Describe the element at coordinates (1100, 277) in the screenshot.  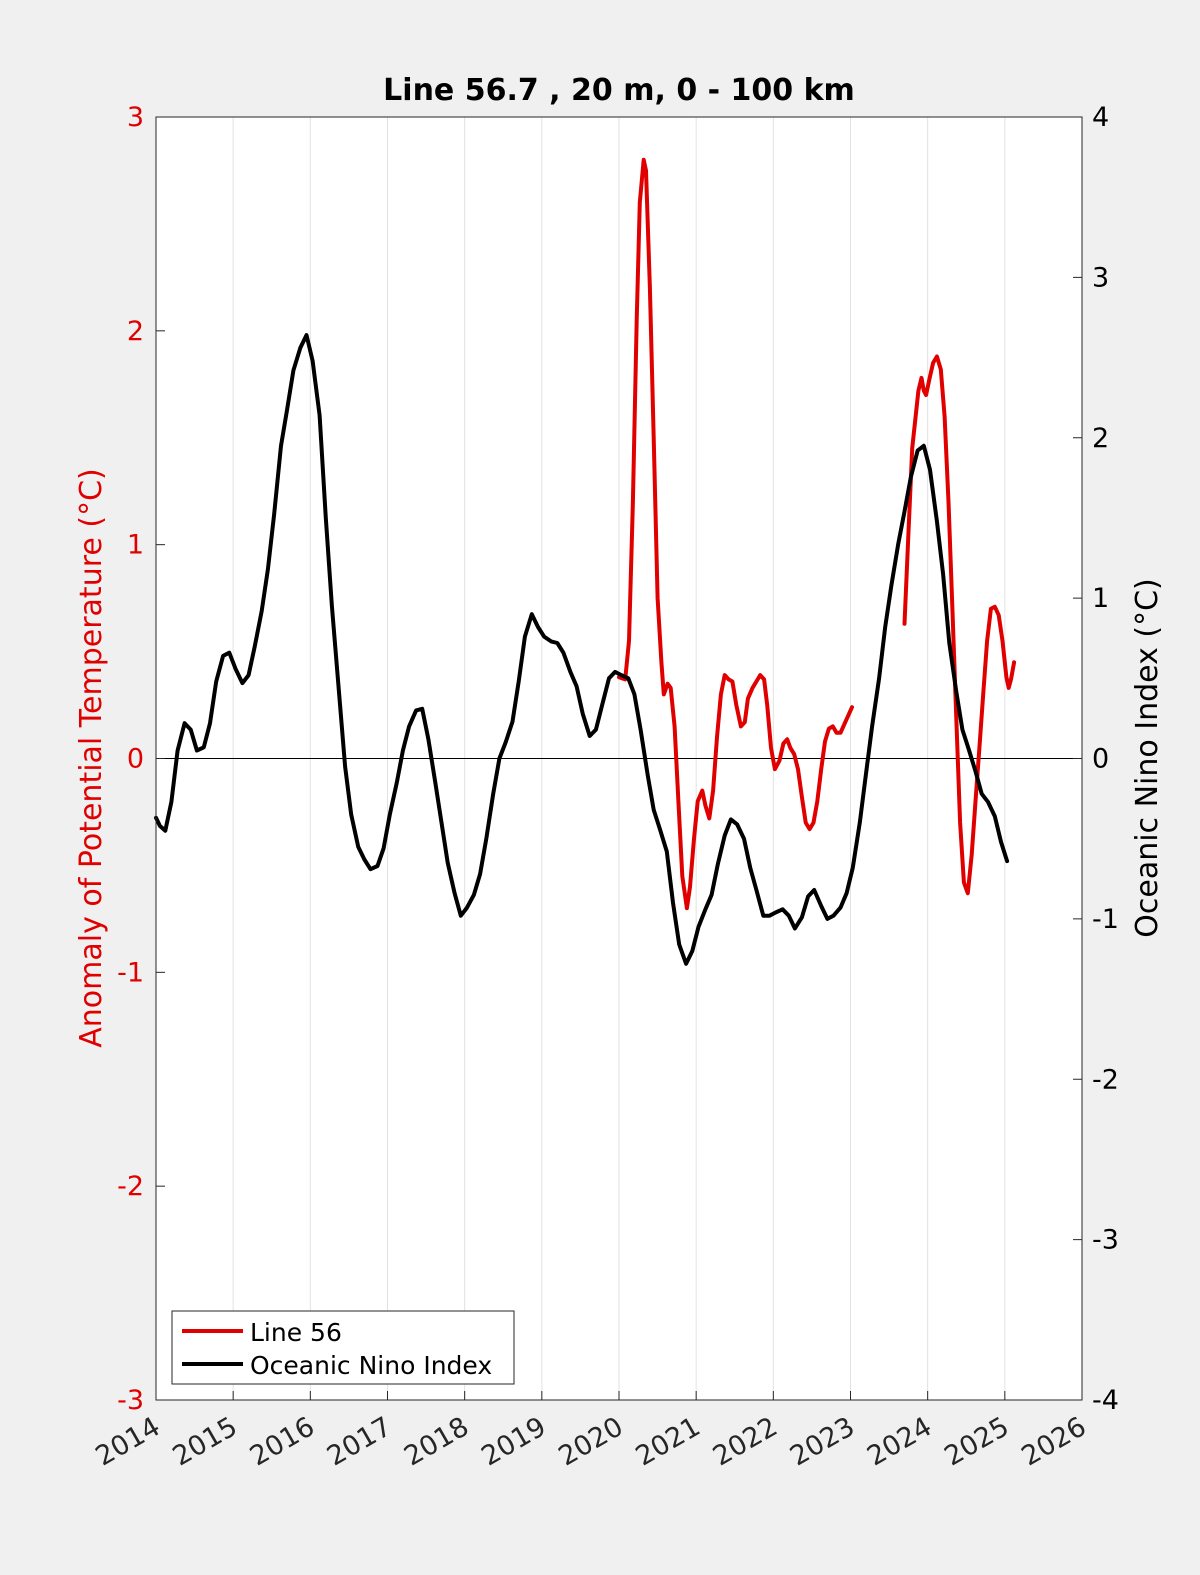
I see `right-tick-label: 3` at that location.